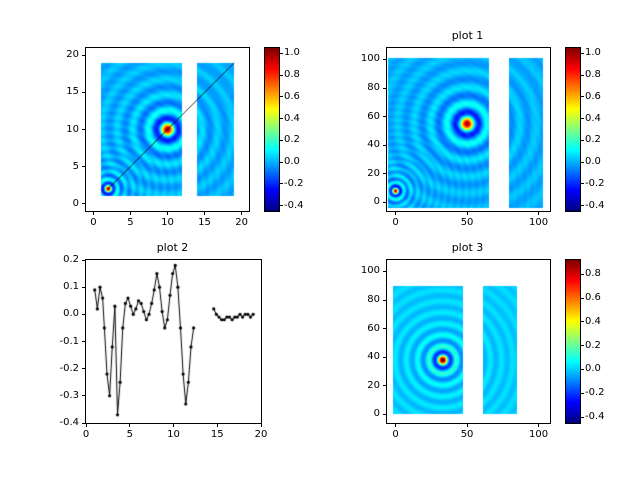  I want to click on heatmap-canvas-plot1, so click(468, 129).